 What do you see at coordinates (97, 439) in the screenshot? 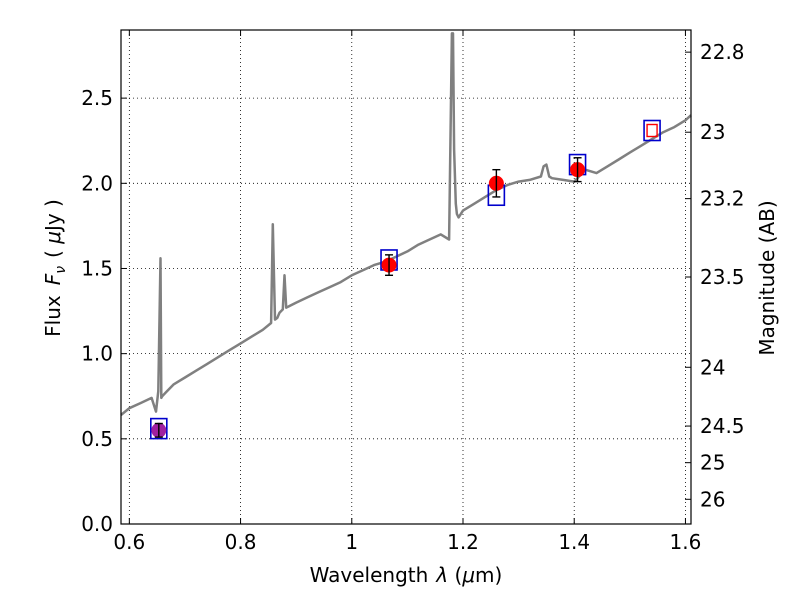
I see `y-tick-label: 0.5` at bounding box center [97, 439].